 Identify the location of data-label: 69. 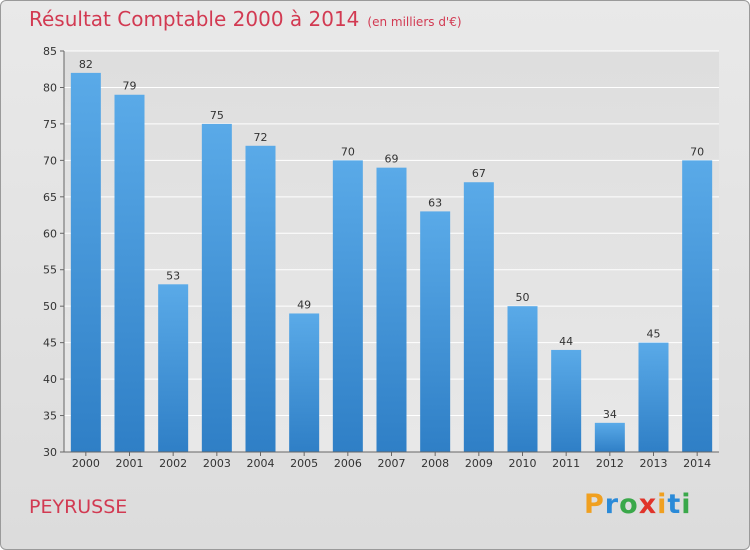
(392, 159).